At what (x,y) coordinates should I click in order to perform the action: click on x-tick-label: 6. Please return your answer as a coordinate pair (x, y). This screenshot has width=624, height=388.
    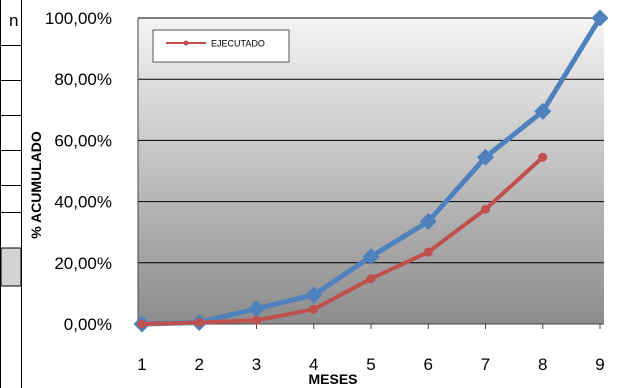
    Looking at the image, I should click on (428, 364).